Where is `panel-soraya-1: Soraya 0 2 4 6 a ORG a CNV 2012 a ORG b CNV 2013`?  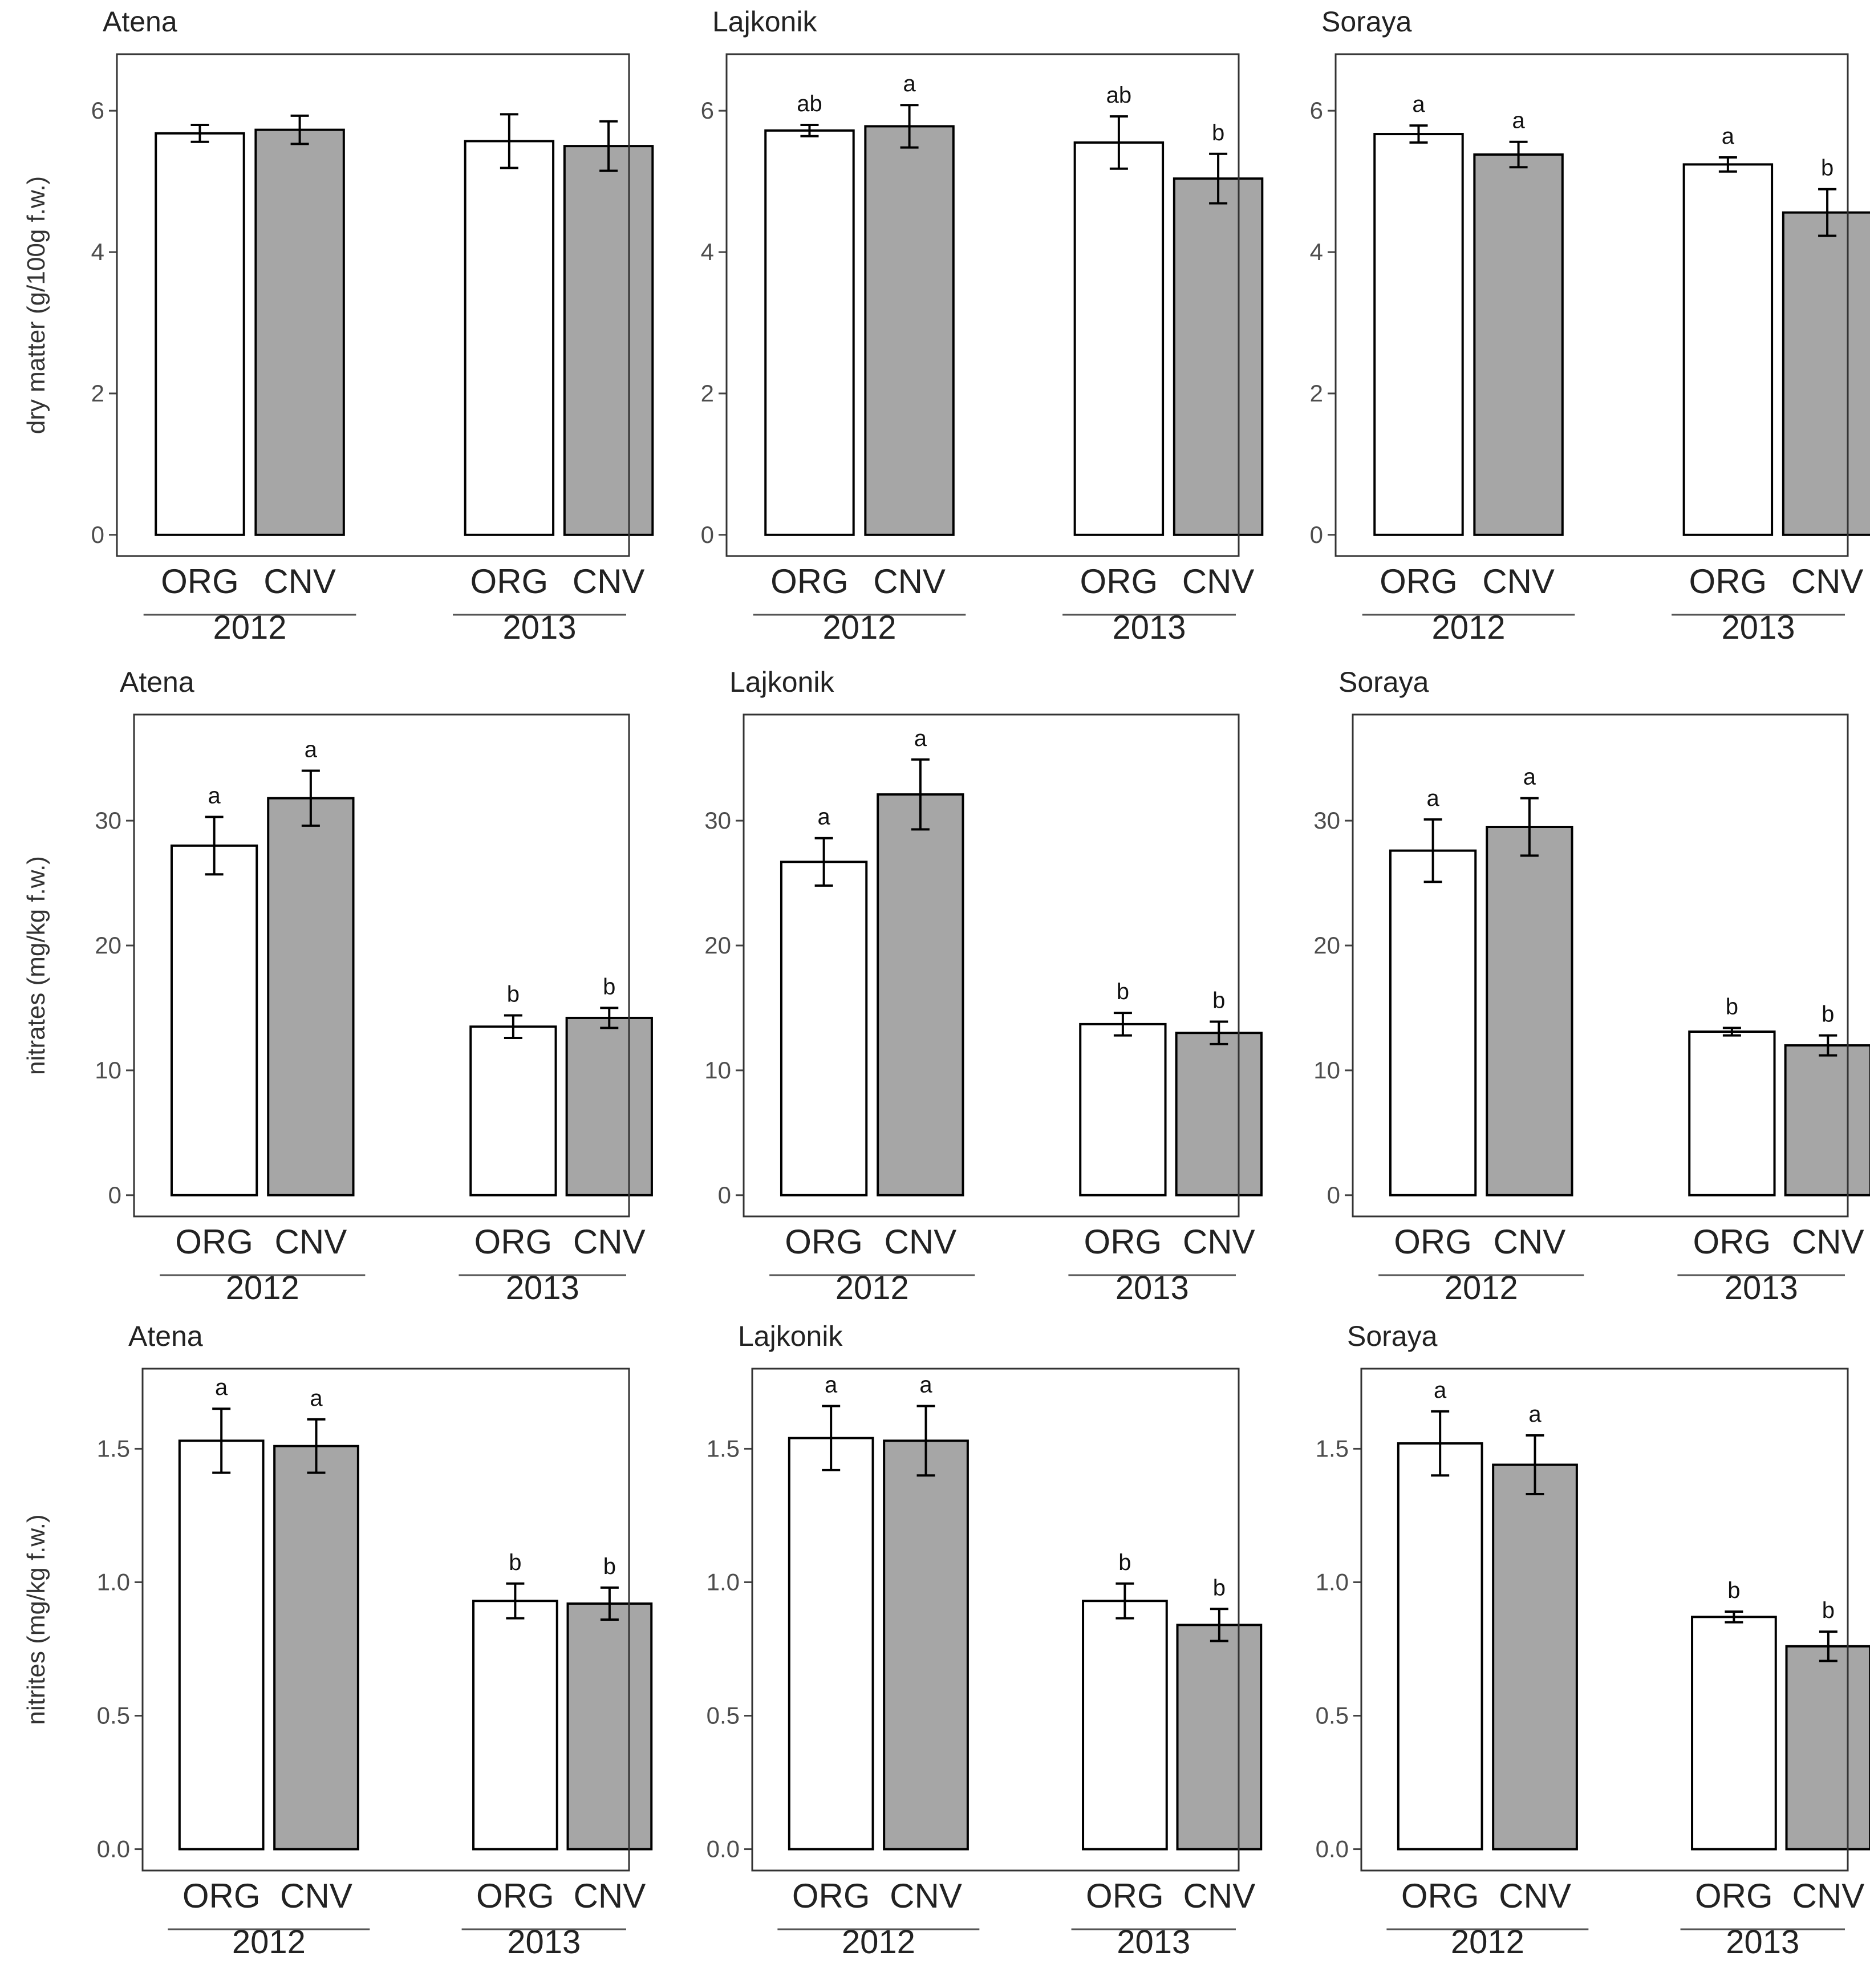 panel-soraya-1: Soraya 0 2 4 6 a ORG a CNV 2012 a ORG b CNV 2013 is located at coordinates (1590, 326).